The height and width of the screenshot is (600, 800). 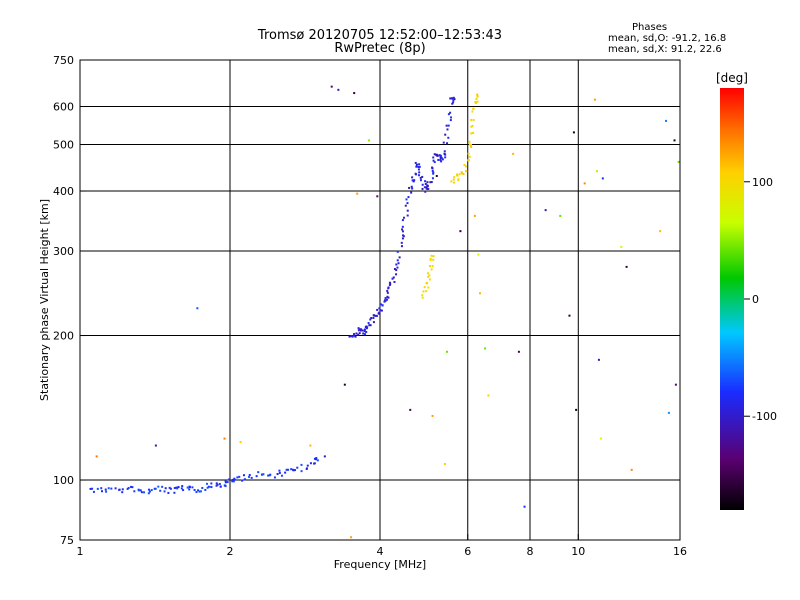 What do you see at coordinates (764, 416) in the screenshot?
I see `colorbar-tick-label: -100` at bounding box center [764, 416].